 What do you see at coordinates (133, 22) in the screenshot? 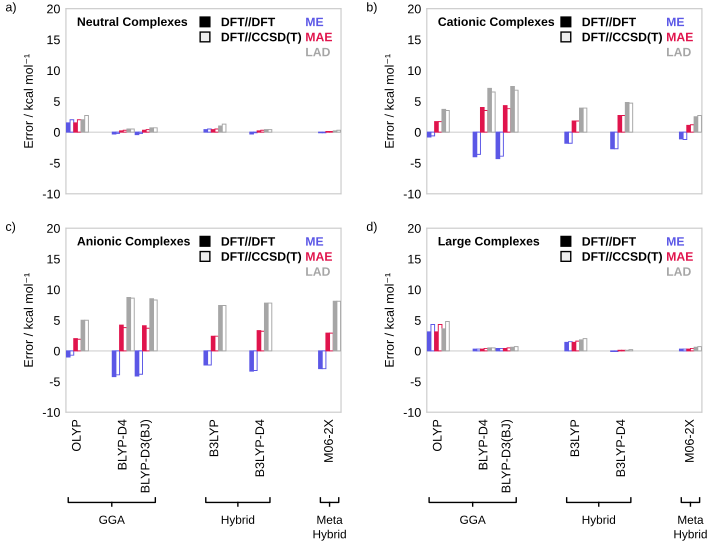
I see `text: Neutral Complexes` at bounding box center [133, 22].